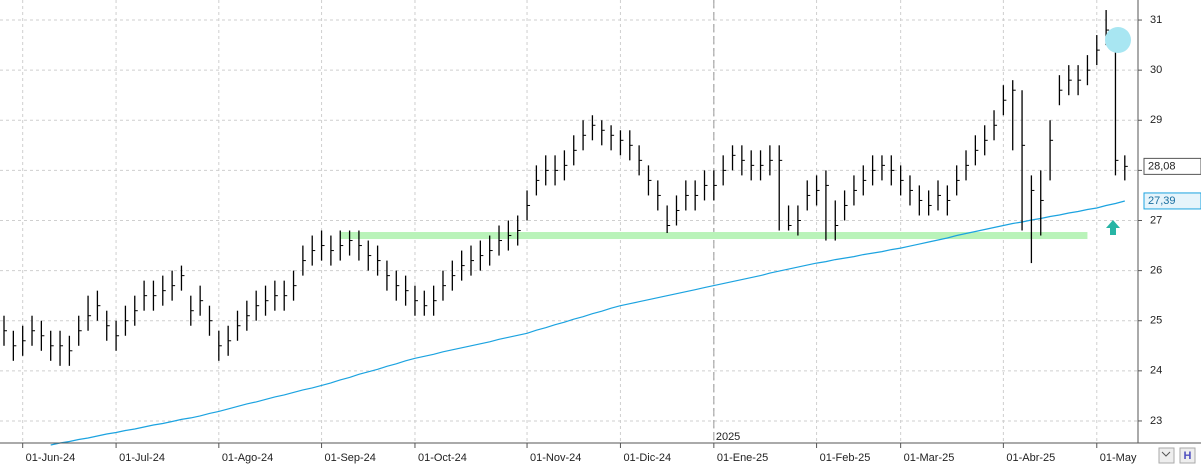 Image resolution: width=1201 pixels, height=469 pixels. Describe the element at coordinates (1162, 166) in the screenshot. I see `price-label: 28,08` at that location.